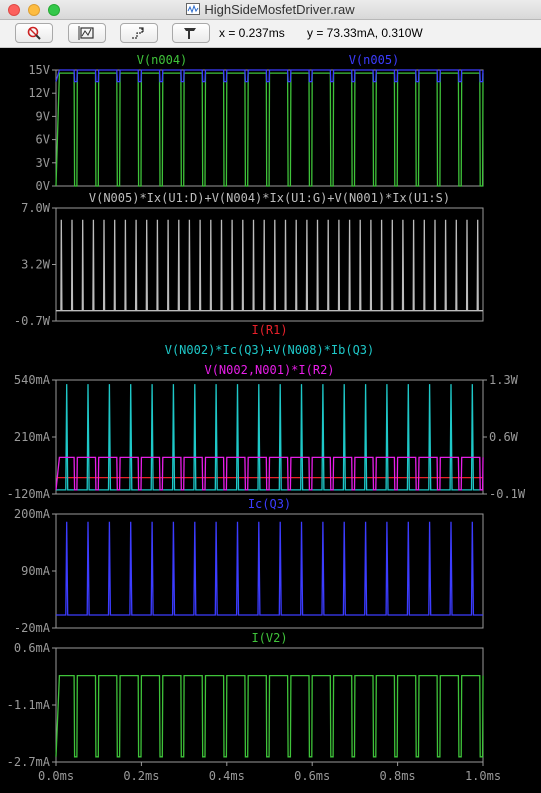  What do you see at coordinates (39, 70) in the screenshot?
I see `y-tick-label: 15V` at bounding box center [39, 70].